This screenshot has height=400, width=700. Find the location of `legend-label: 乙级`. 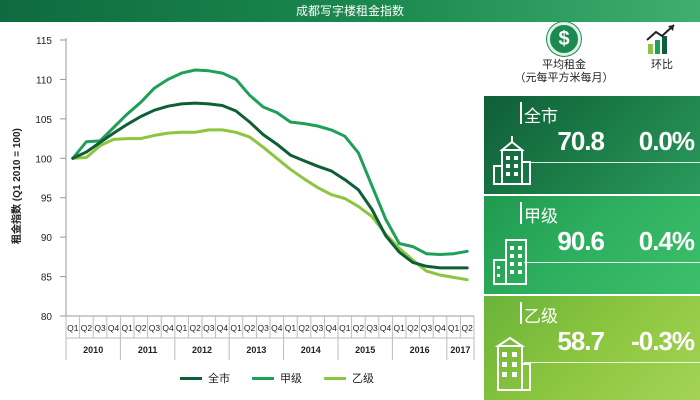

legend-label: 乙级 is located at coordinates (363, 379).